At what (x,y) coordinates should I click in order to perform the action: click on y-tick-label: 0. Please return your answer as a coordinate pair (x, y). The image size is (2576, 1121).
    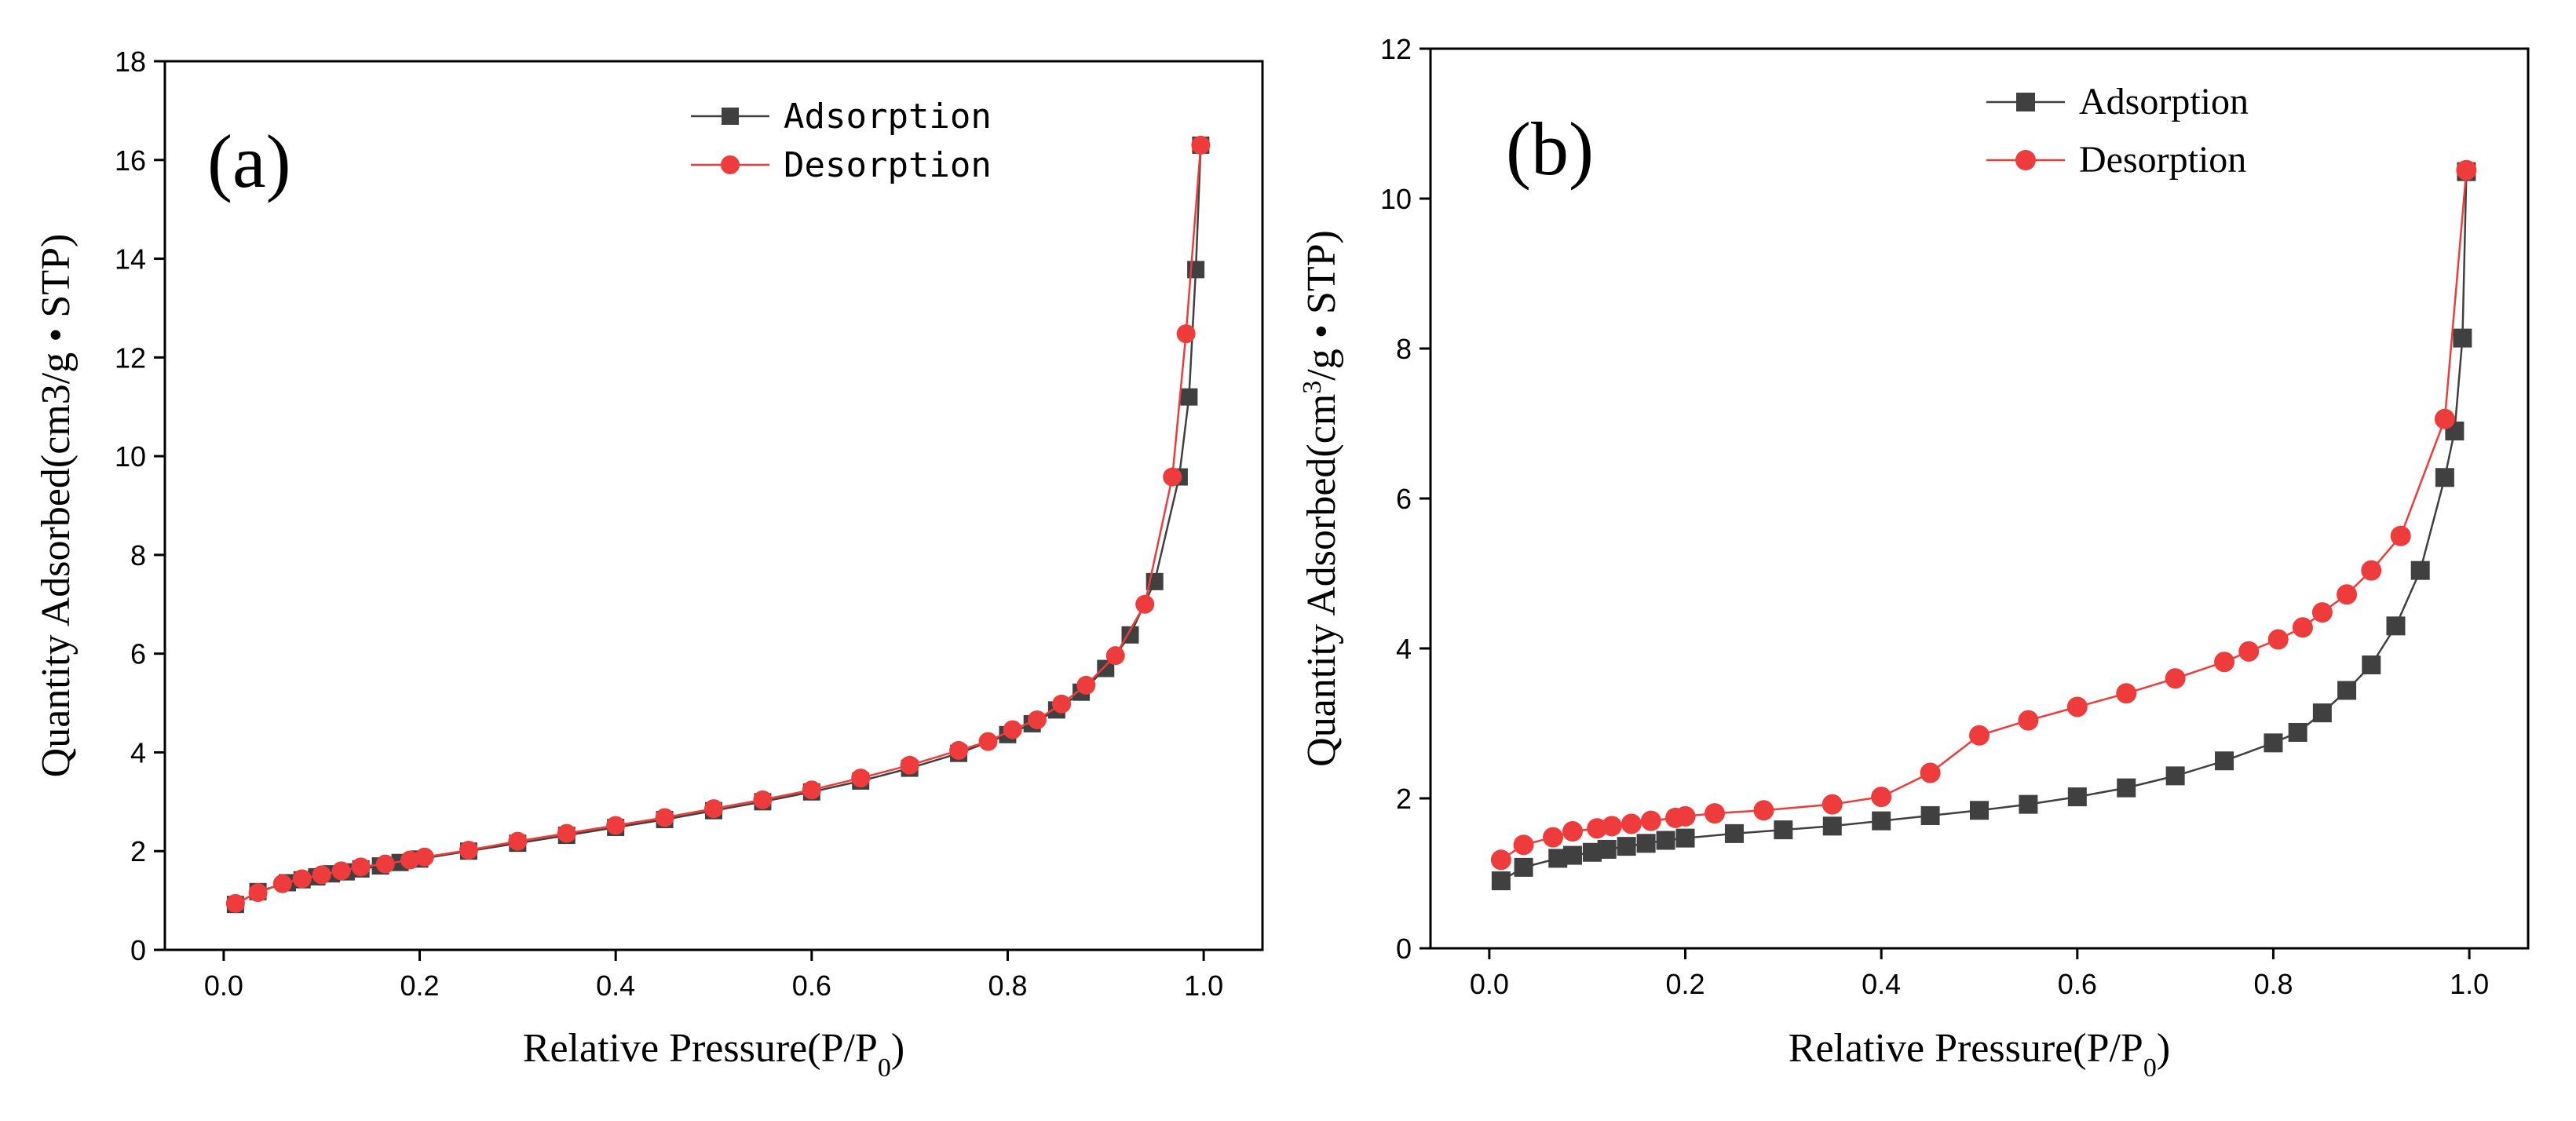
    Looking at the image, I should click on (138, 950).